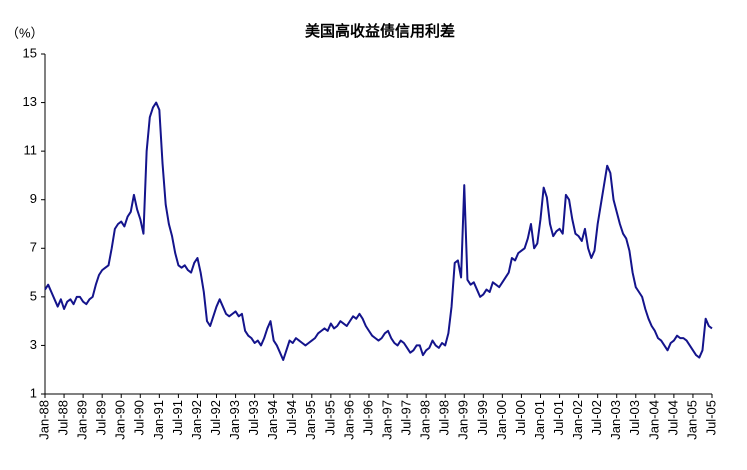  Describe the element at coordinates (25, 32) in the screenshot. I see `y-axis-label: （%）` at that location.